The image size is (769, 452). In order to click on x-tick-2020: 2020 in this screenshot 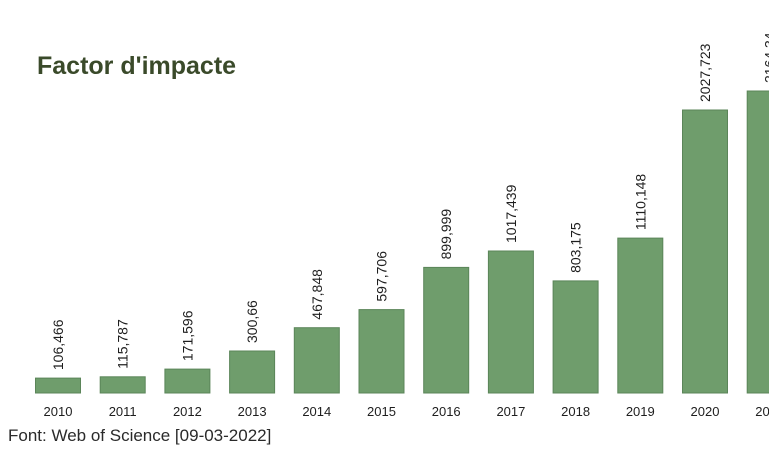, I will do `click(705, 411)`.